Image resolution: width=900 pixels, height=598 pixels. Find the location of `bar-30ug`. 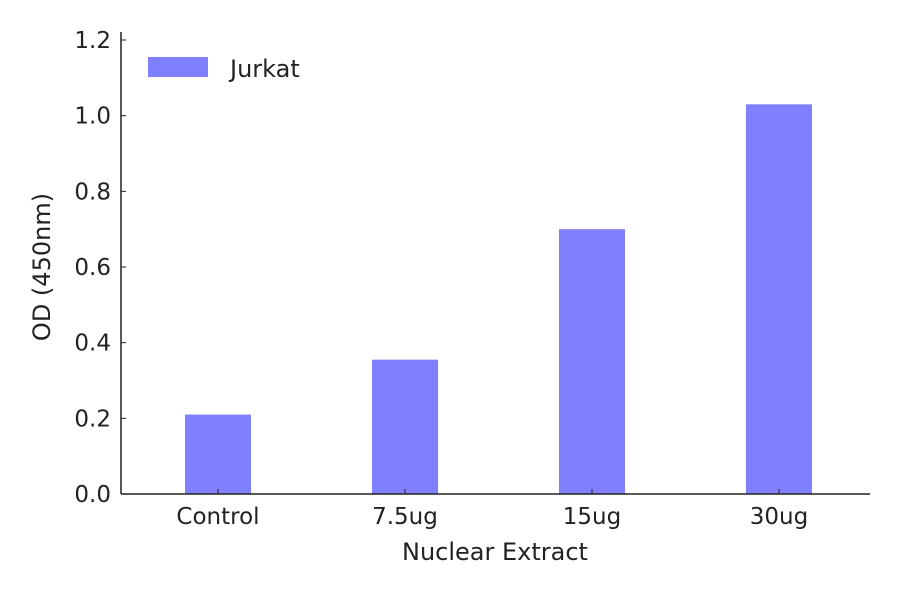

bar-30ug is located at coordinates (779, 299).